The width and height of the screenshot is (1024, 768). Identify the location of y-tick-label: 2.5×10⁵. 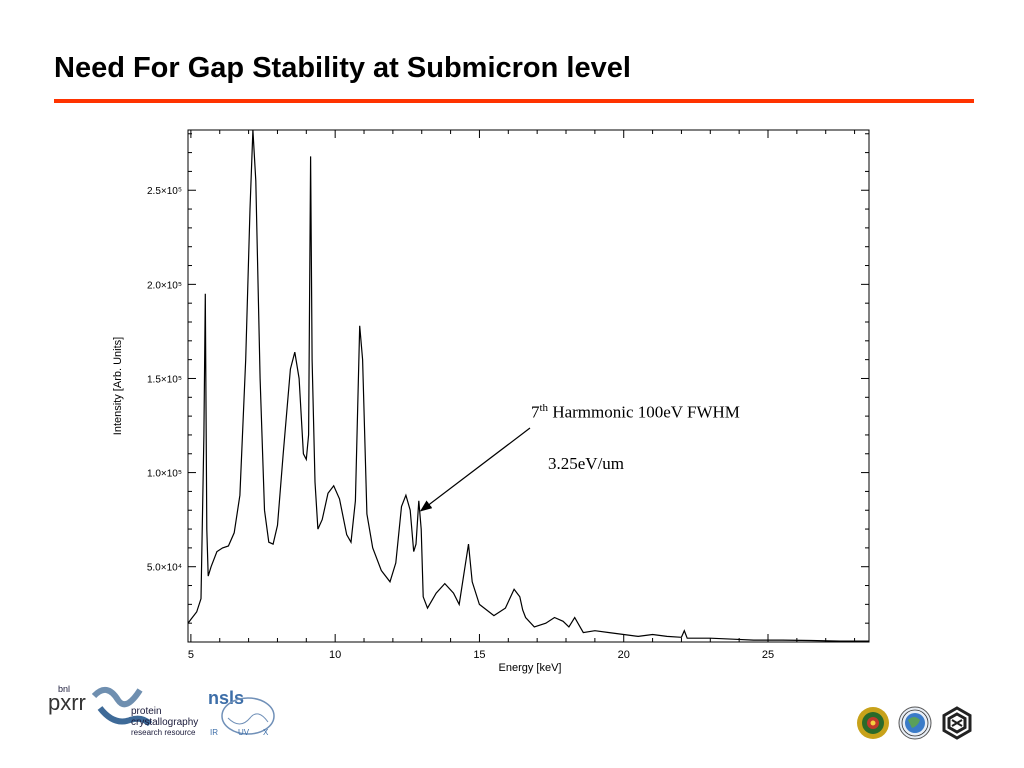
(164, 191).